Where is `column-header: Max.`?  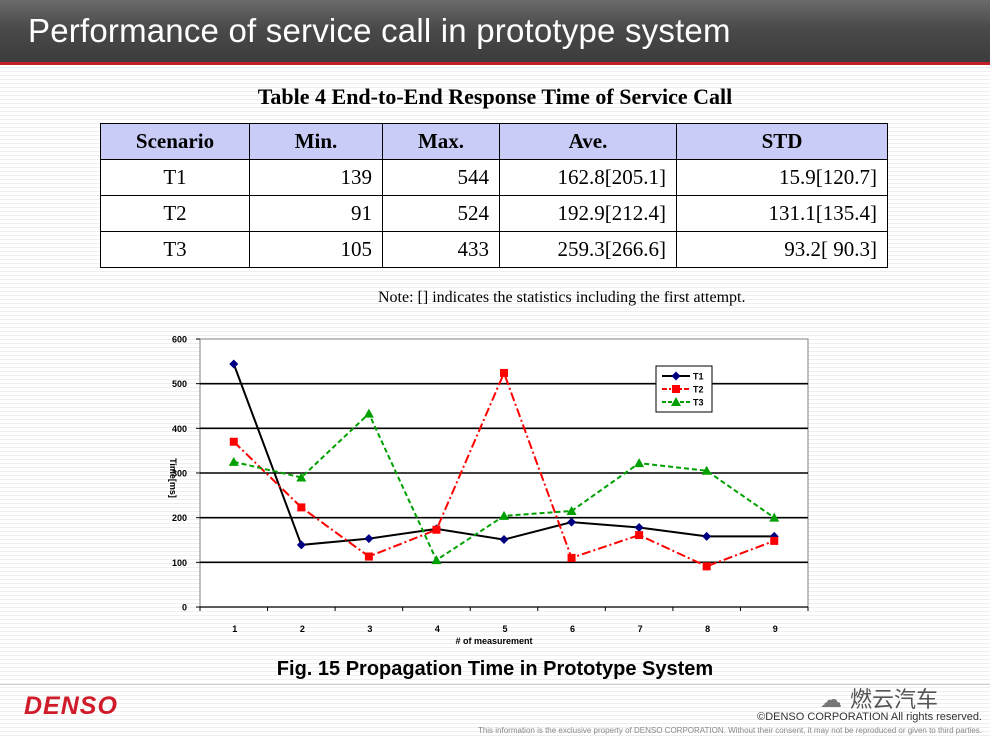 column-header: Max. is located at coordinates (441, 141).